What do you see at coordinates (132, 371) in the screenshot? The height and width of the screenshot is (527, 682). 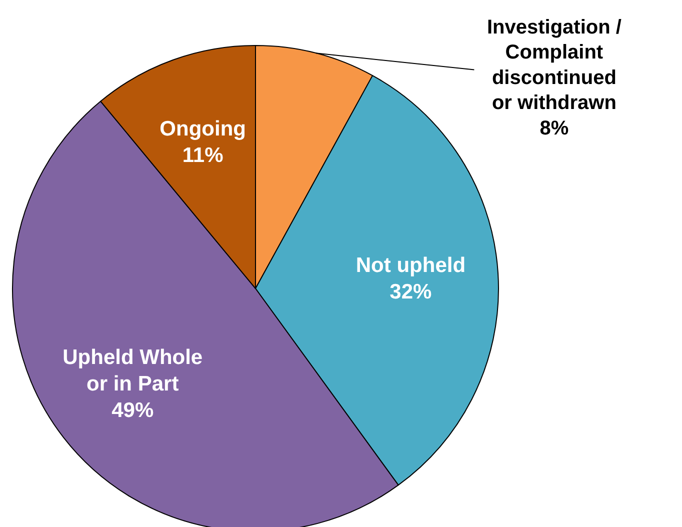 I see `slice-label: Upheld Whole or in Part` at bounding box center [132, 371].